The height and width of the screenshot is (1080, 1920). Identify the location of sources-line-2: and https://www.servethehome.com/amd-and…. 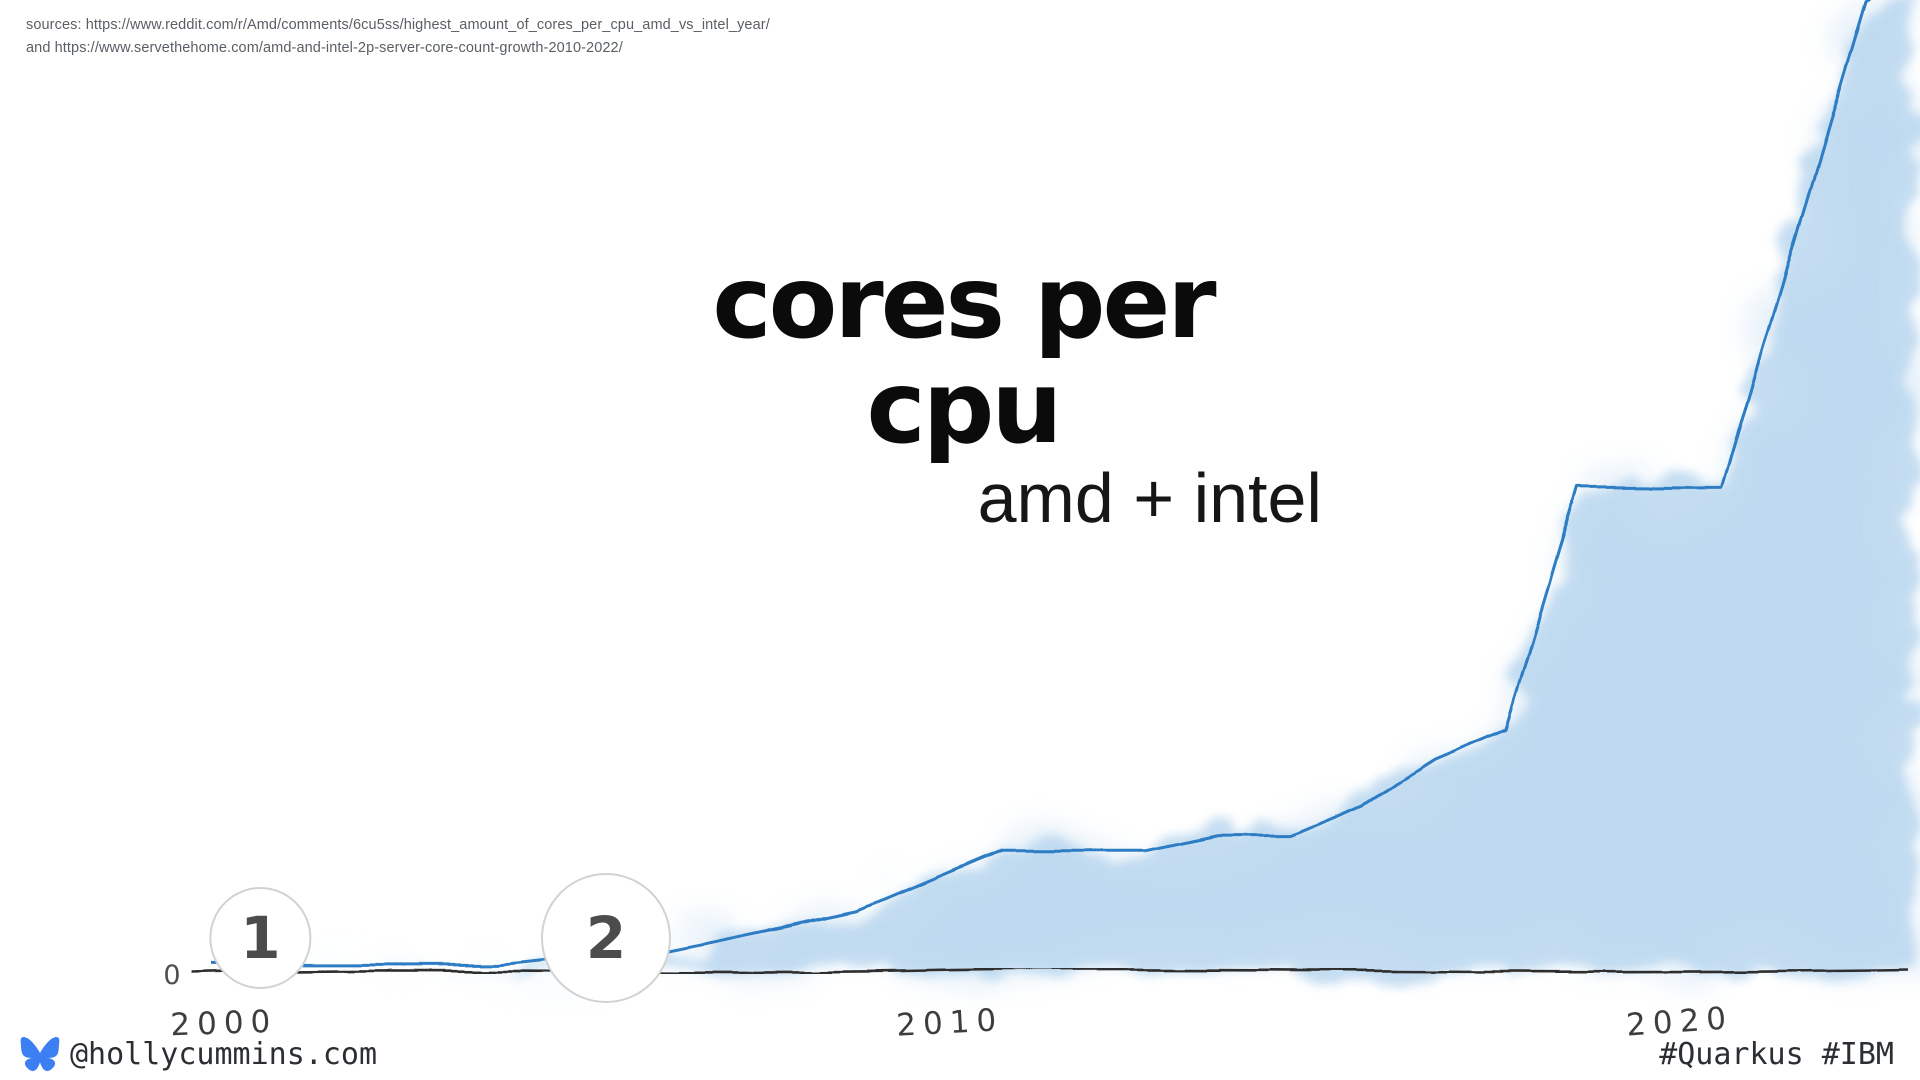
(324, 48).